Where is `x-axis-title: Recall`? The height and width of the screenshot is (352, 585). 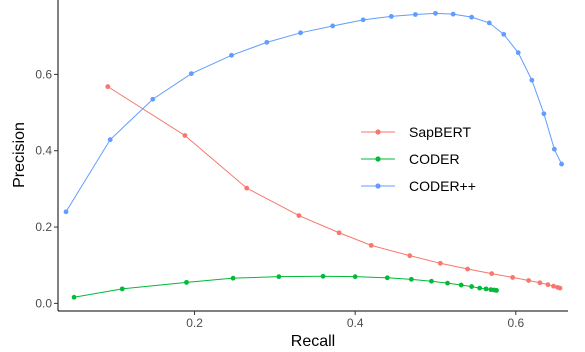
x-axis-title: Recall is located at coordinates (313, 341).